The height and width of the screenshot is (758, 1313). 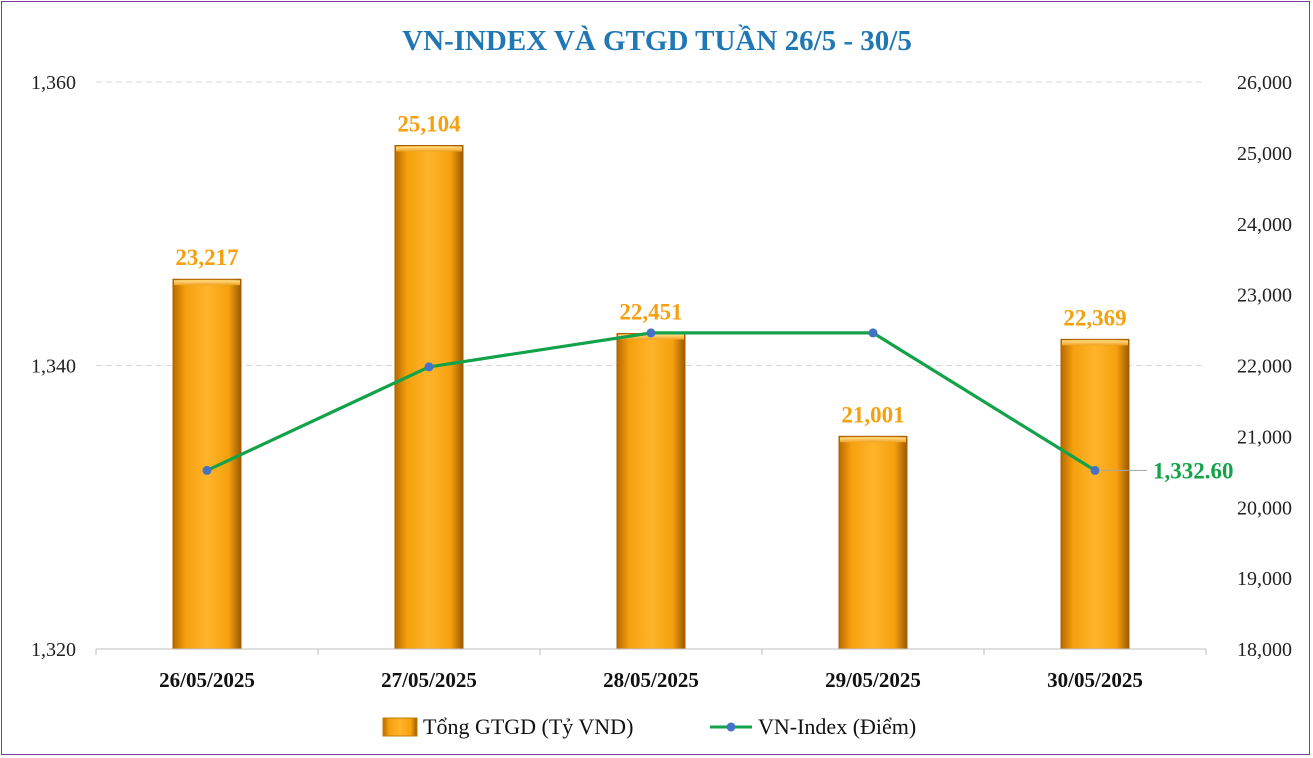 I want to click on y-right-tick-label: 22,000, so click(x=1264, y=367).